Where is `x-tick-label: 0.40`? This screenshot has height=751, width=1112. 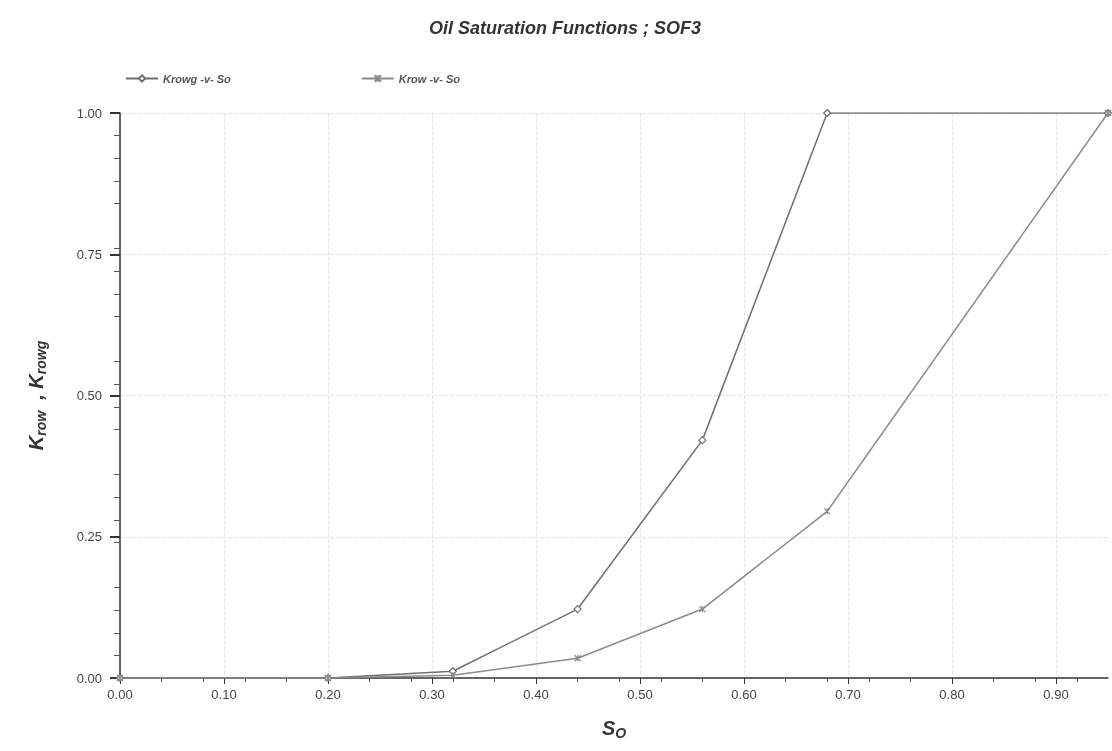 x-tick-label: 0.40 is located at coordinates (536, 694).